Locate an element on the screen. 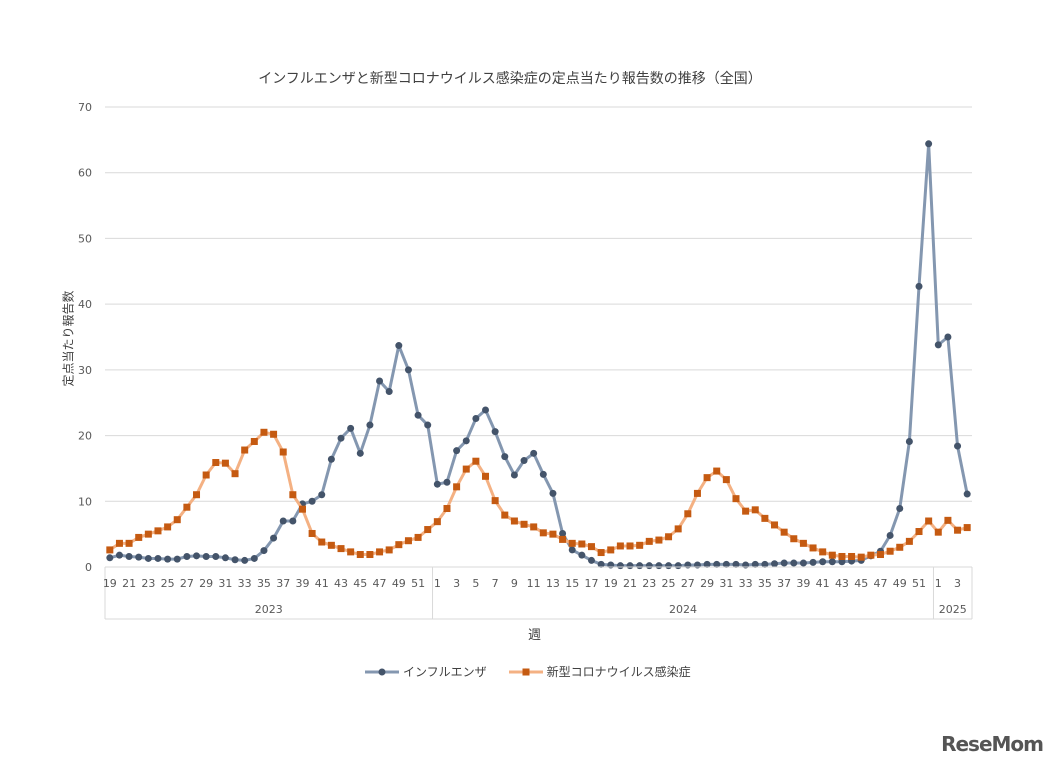 The width and height of the screenshot is (1057, 766). x-tick-label: 11 is located at coordinates (534, 583).